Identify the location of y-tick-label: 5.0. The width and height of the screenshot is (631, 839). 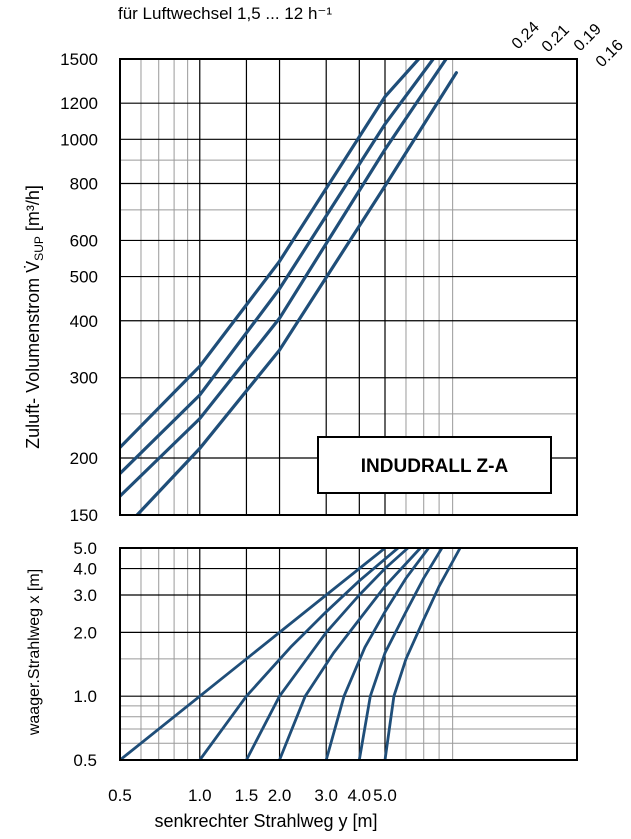
(85, 548).